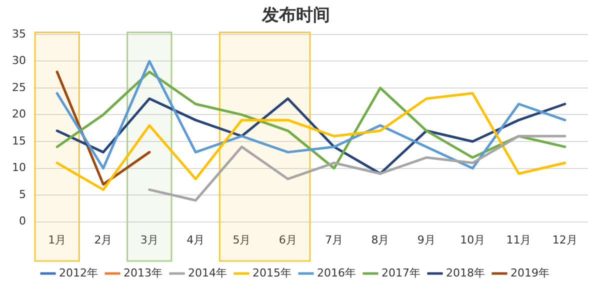  I want to click on y-tick-label: 15, so click(19, 141).